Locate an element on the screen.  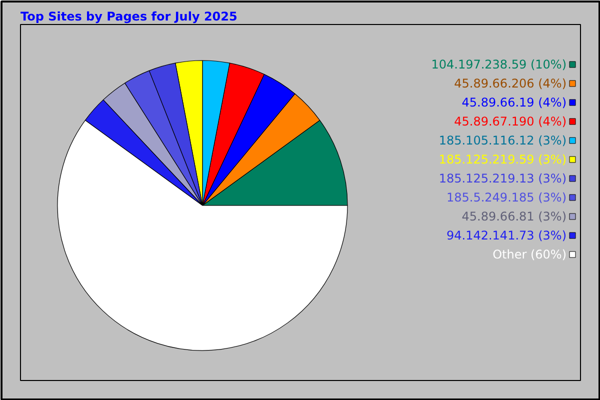
chart-title: Top Sites by Pages for July 2025 is located at coordinates (129, 17).